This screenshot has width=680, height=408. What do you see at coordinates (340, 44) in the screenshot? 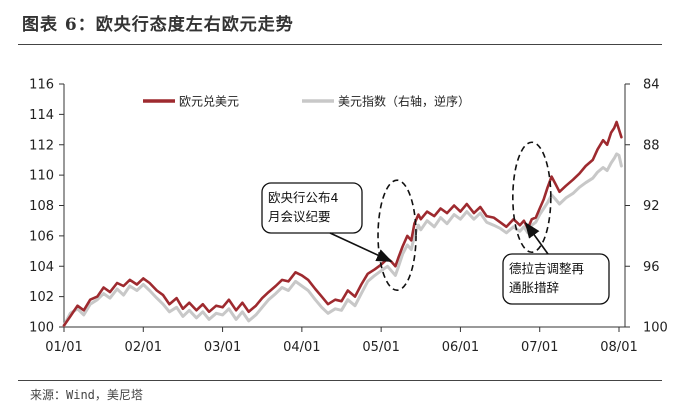
I see `title-rule` at bounding box center [340, 44].